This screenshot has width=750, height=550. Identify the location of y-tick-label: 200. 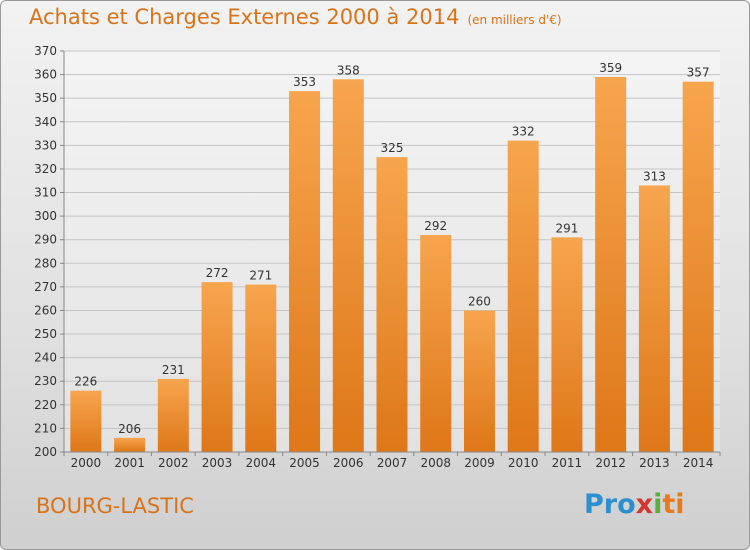
(45, 452).